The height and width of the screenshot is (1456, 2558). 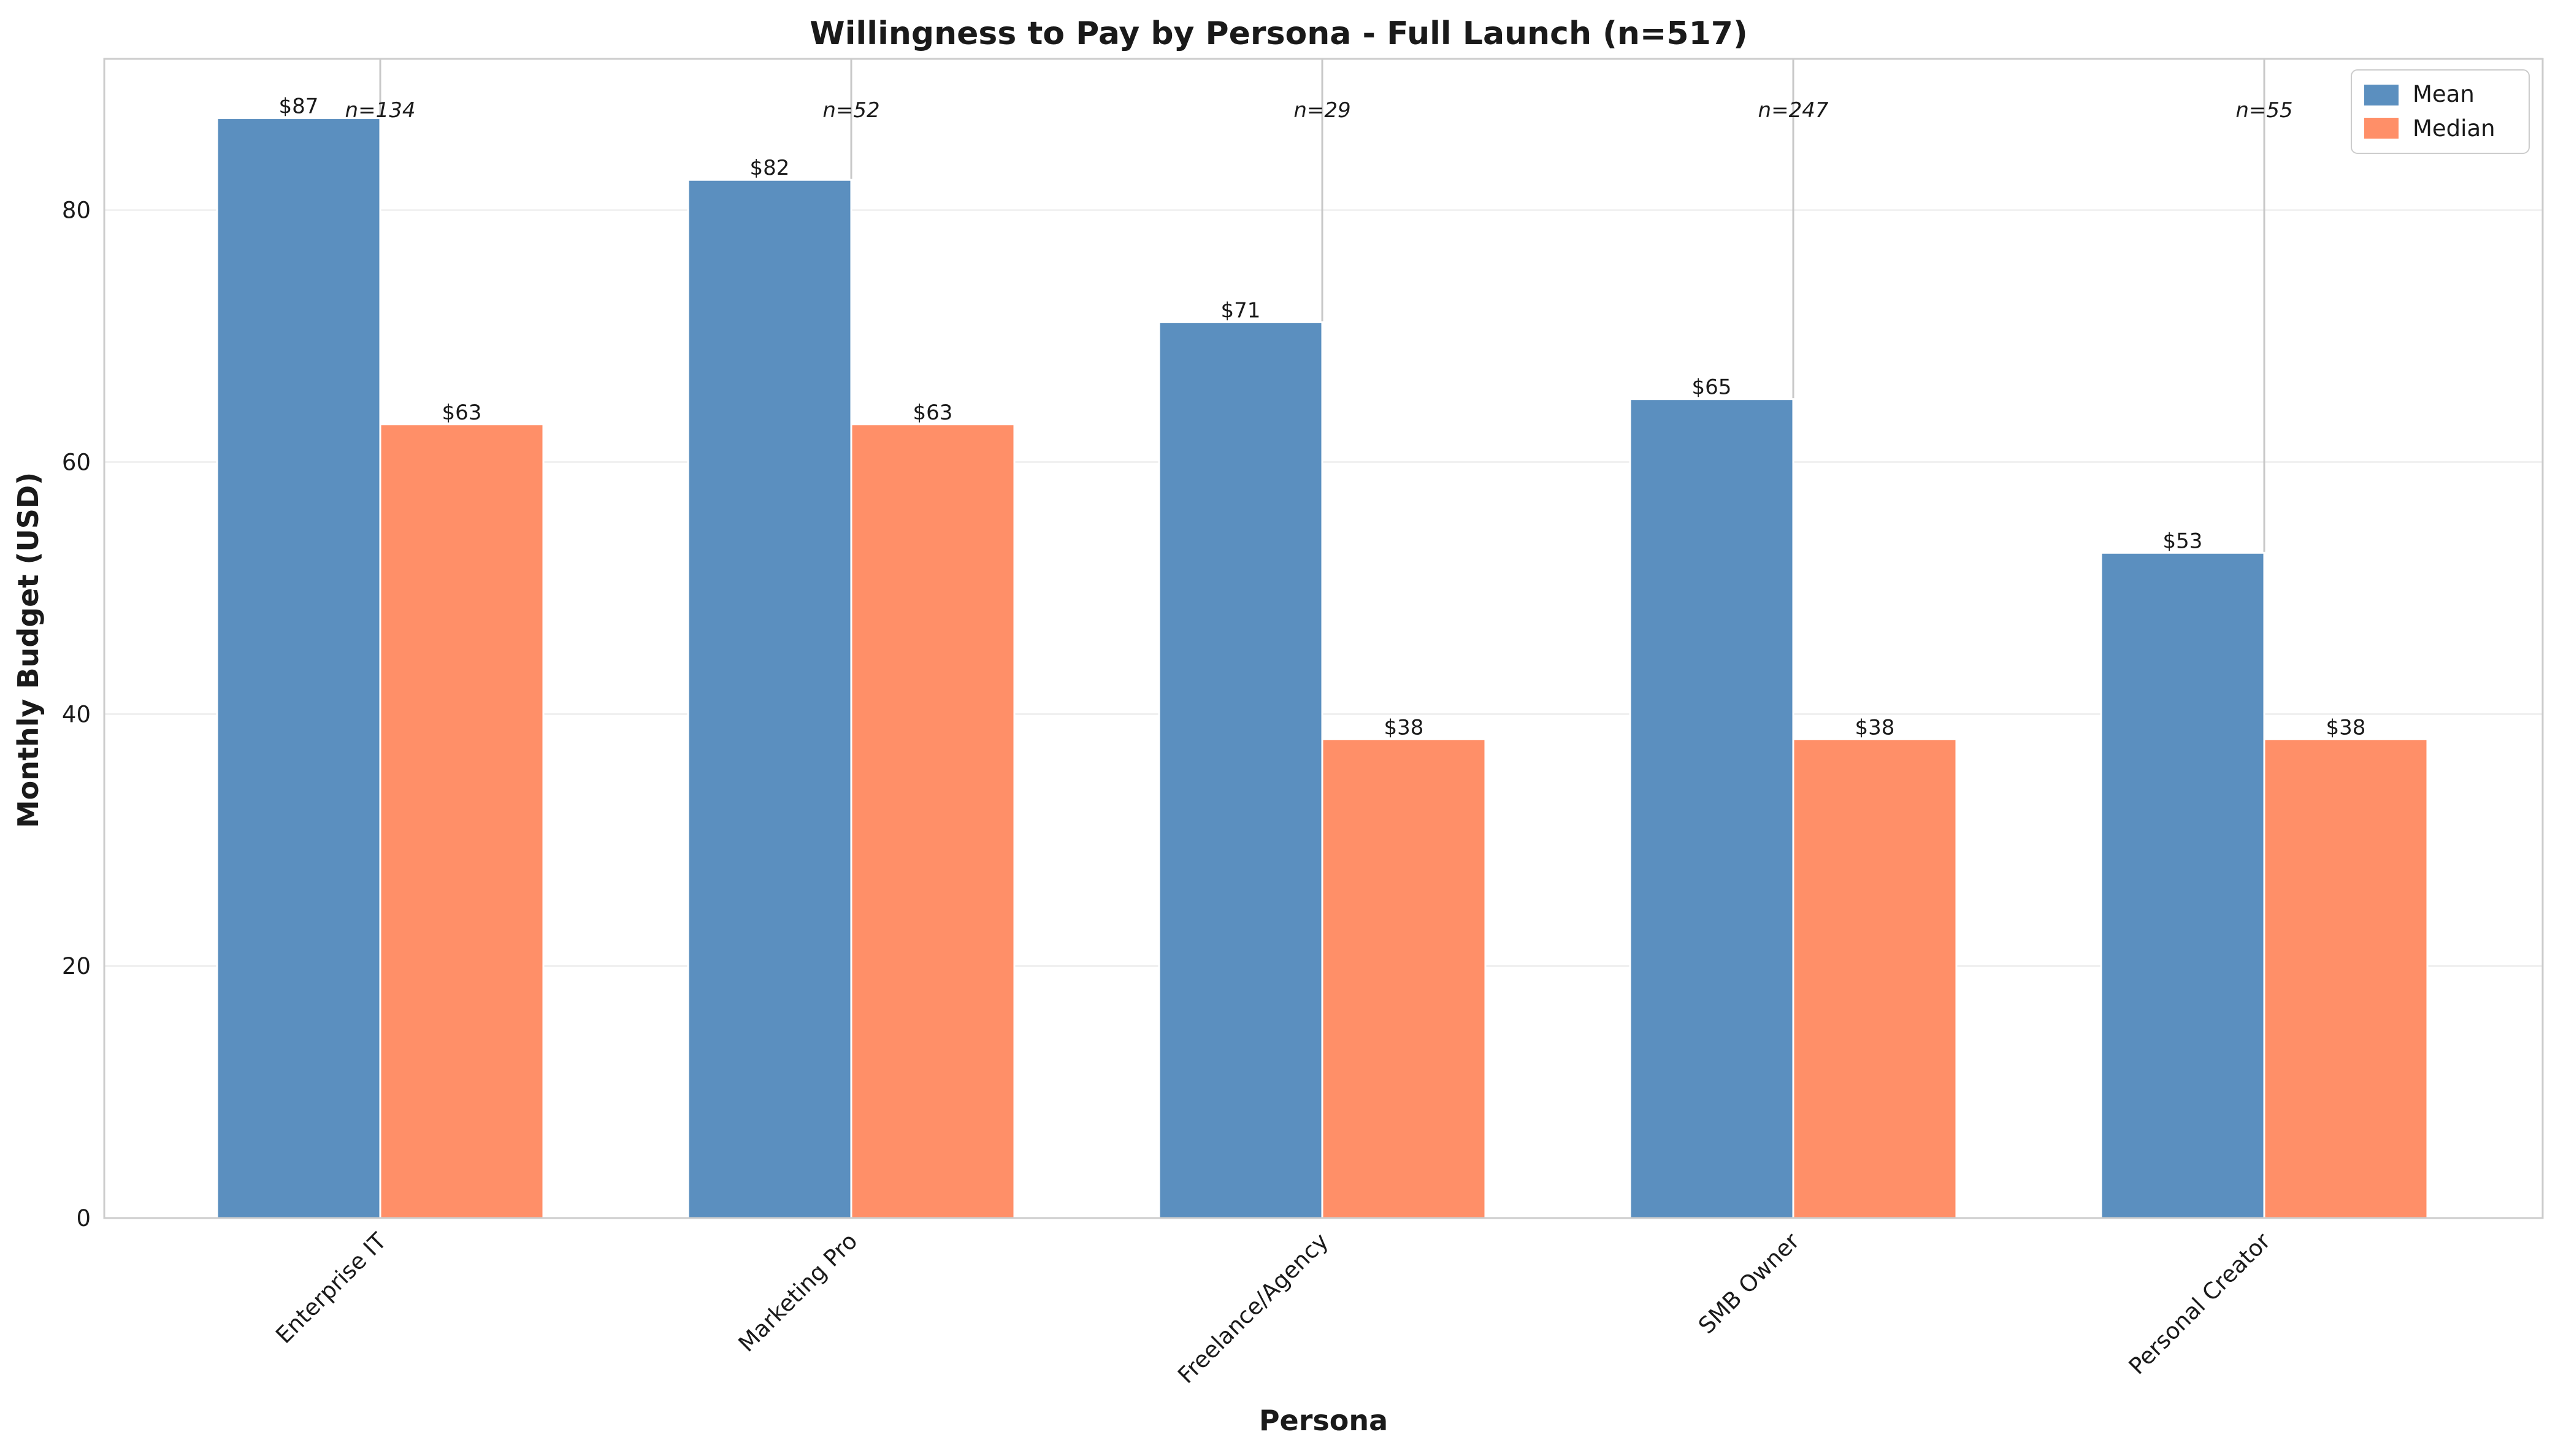 I want to click on data-label-mean-2: $71, so click(x=1241, y=310).